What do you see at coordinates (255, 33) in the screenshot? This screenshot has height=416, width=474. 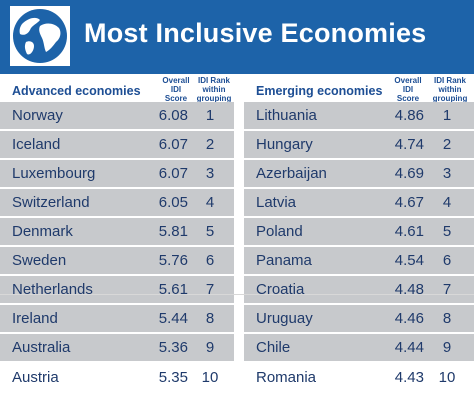 I see `page-title: Most Inclusive Economies` at bounding box center [255, 33].